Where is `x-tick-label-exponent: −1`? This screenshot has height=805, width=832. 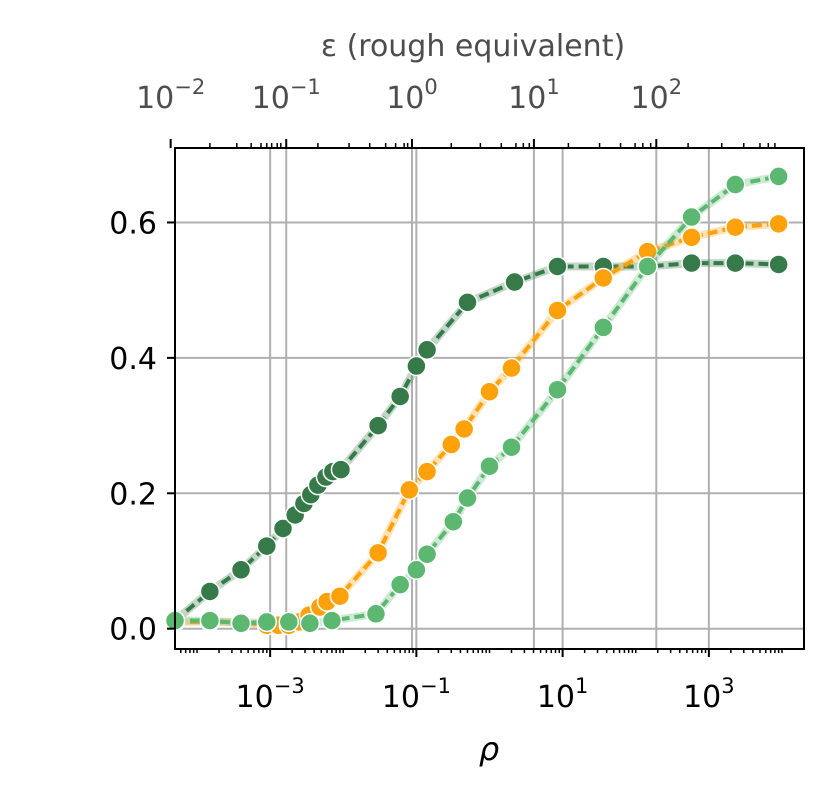
x-tick-label-exponent: −1 is located at coordinates (435, 686).